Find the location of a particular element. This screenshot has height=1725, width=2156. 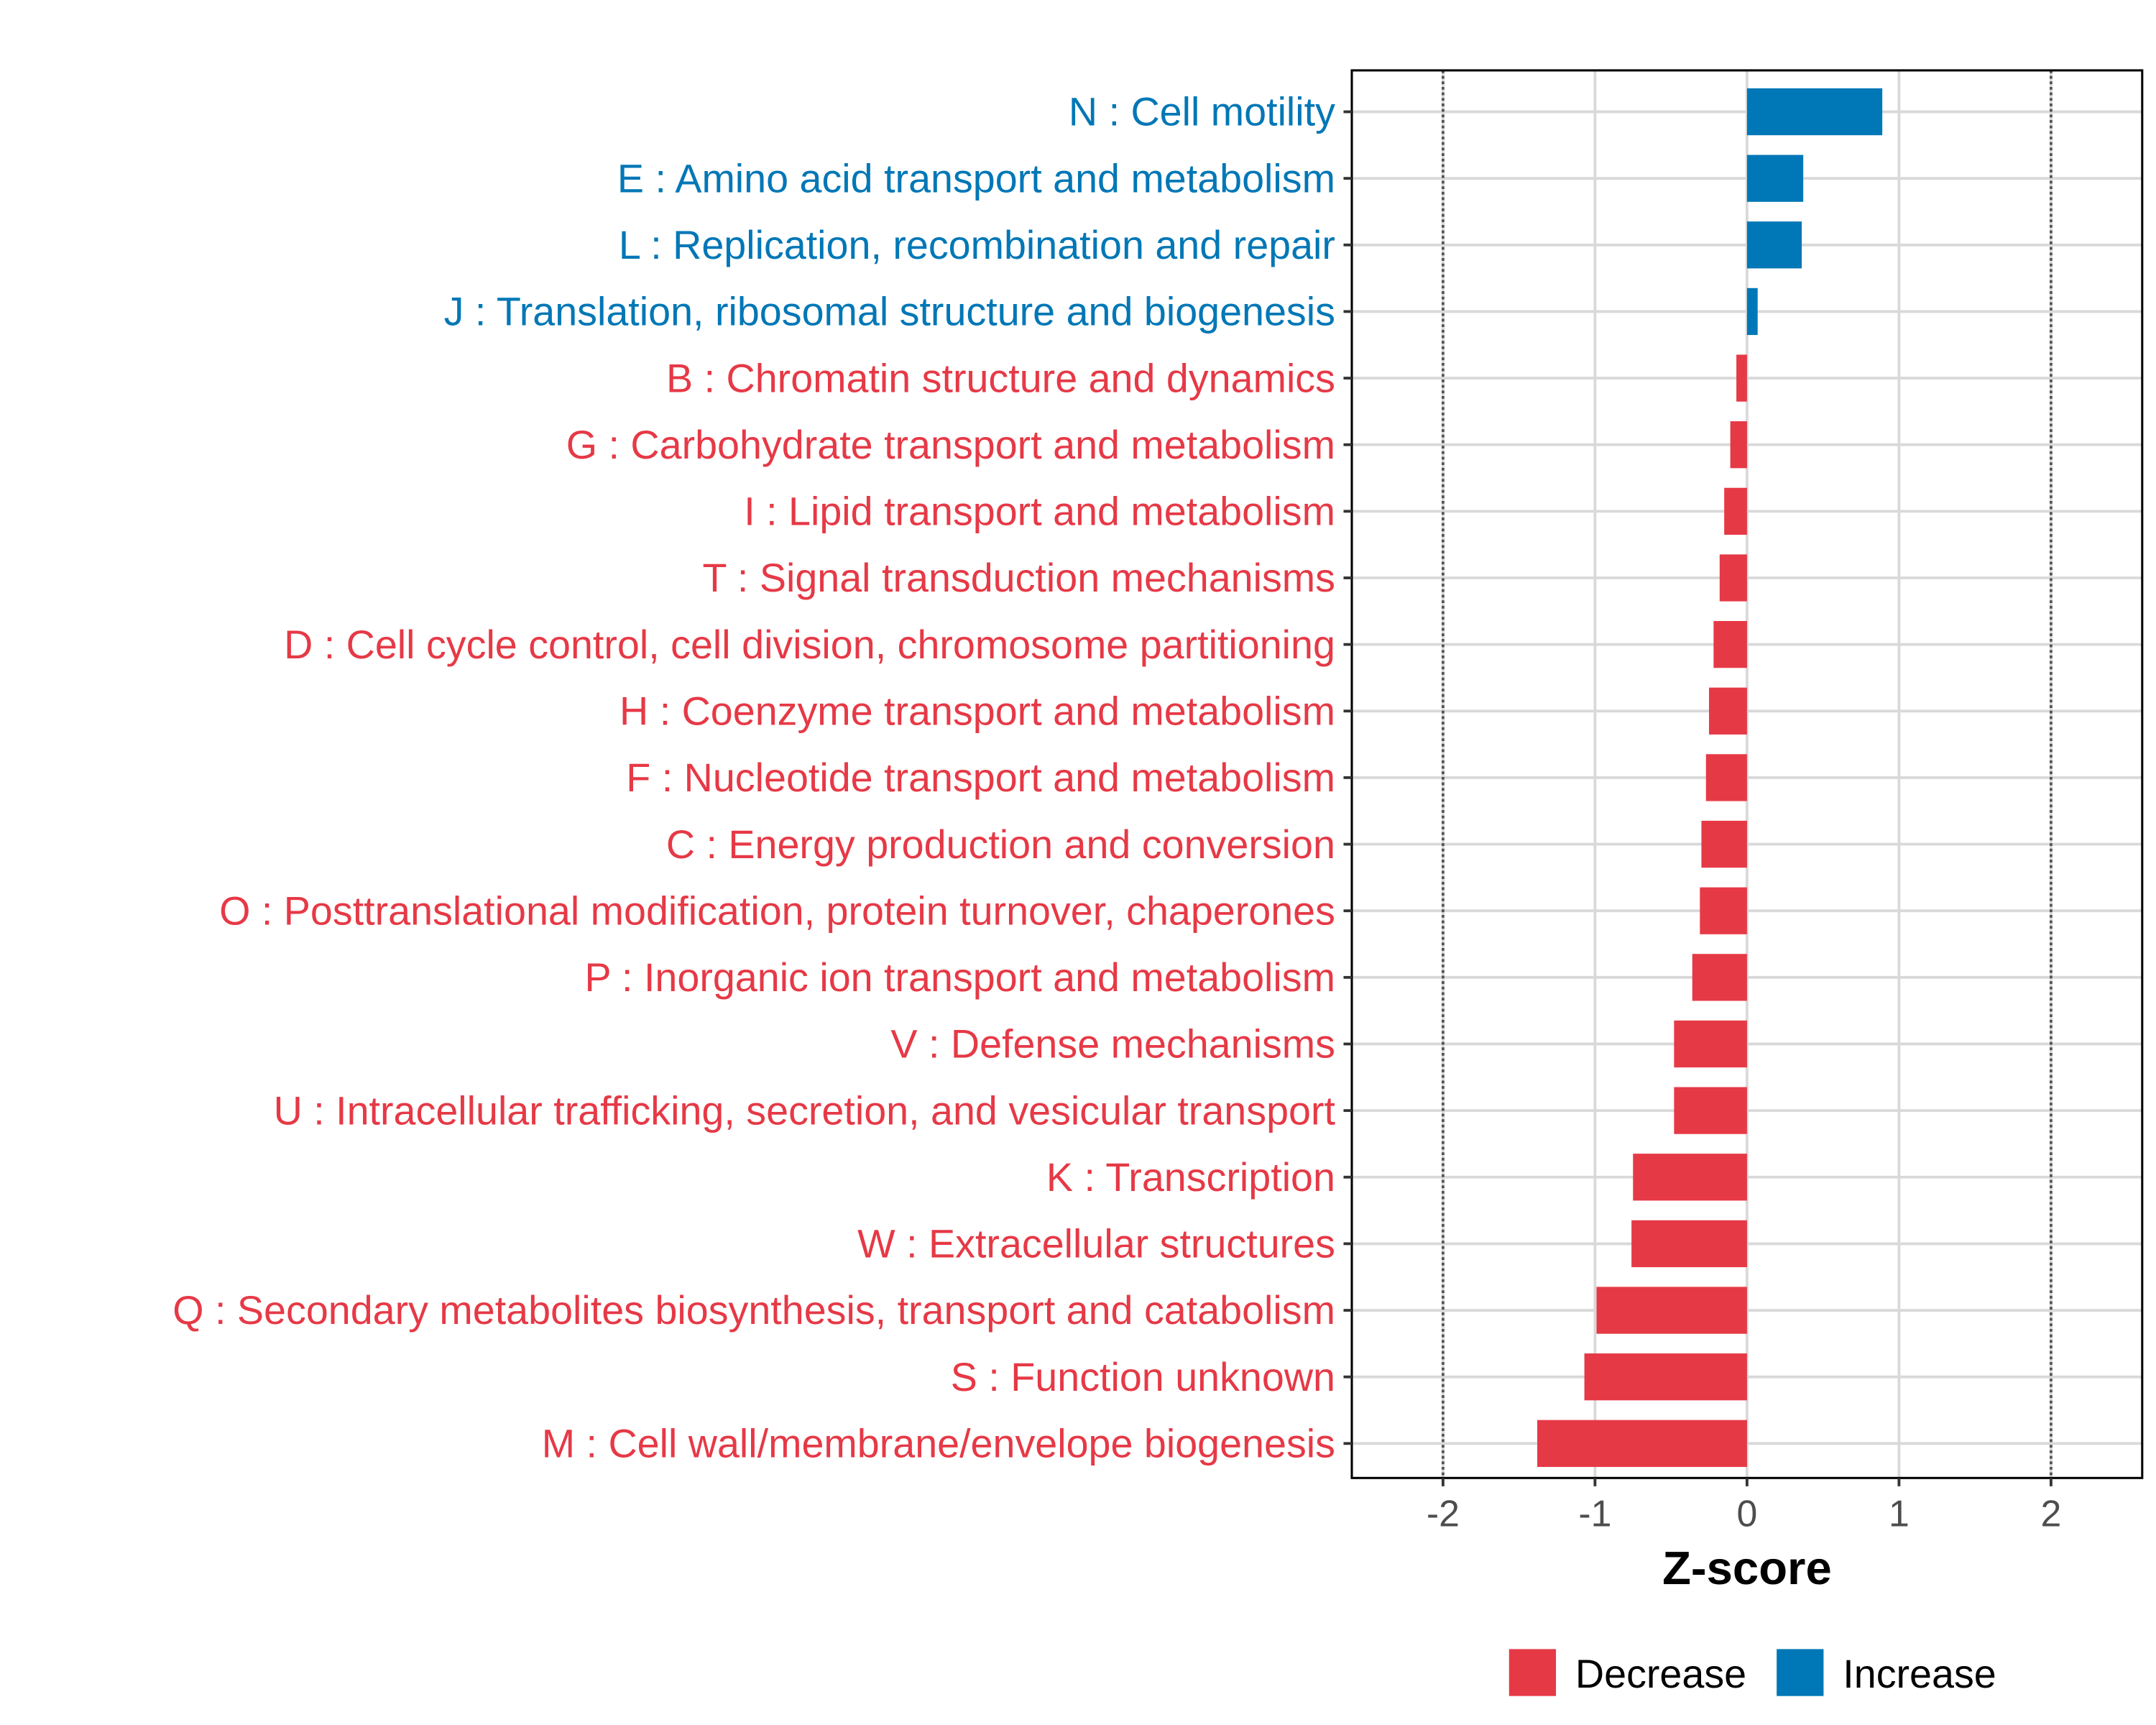

legend-key-decrease is located at coordinates (1532, 1672).